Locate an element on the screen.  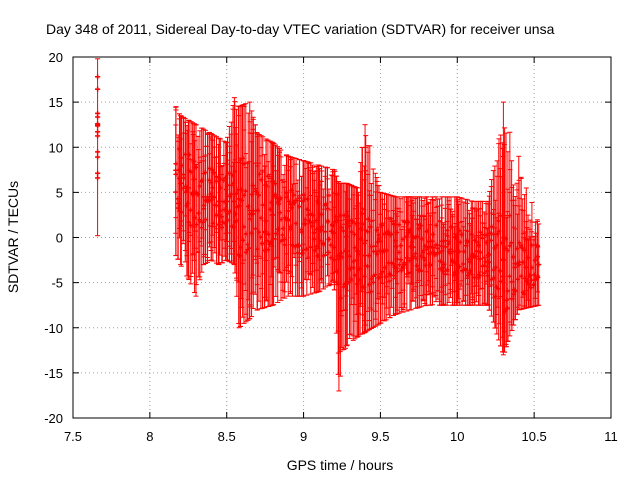
x-tick-label: 10 is located at coordinates (457, 436).